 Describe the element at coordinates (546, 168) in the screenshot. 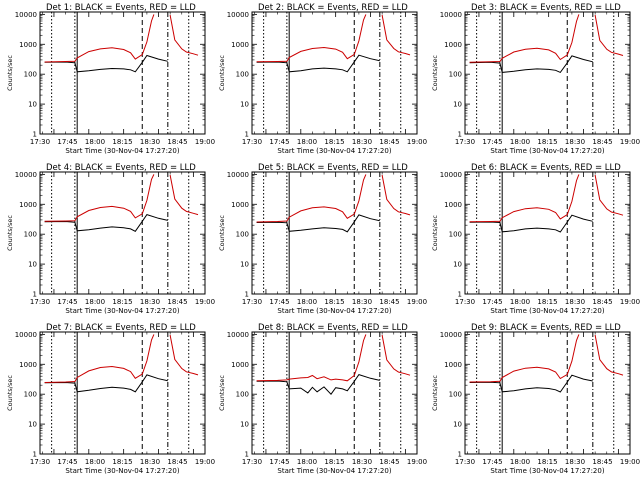

I see `panel-title: Det 6: BLACK = Events, RED = LLD` at that location.